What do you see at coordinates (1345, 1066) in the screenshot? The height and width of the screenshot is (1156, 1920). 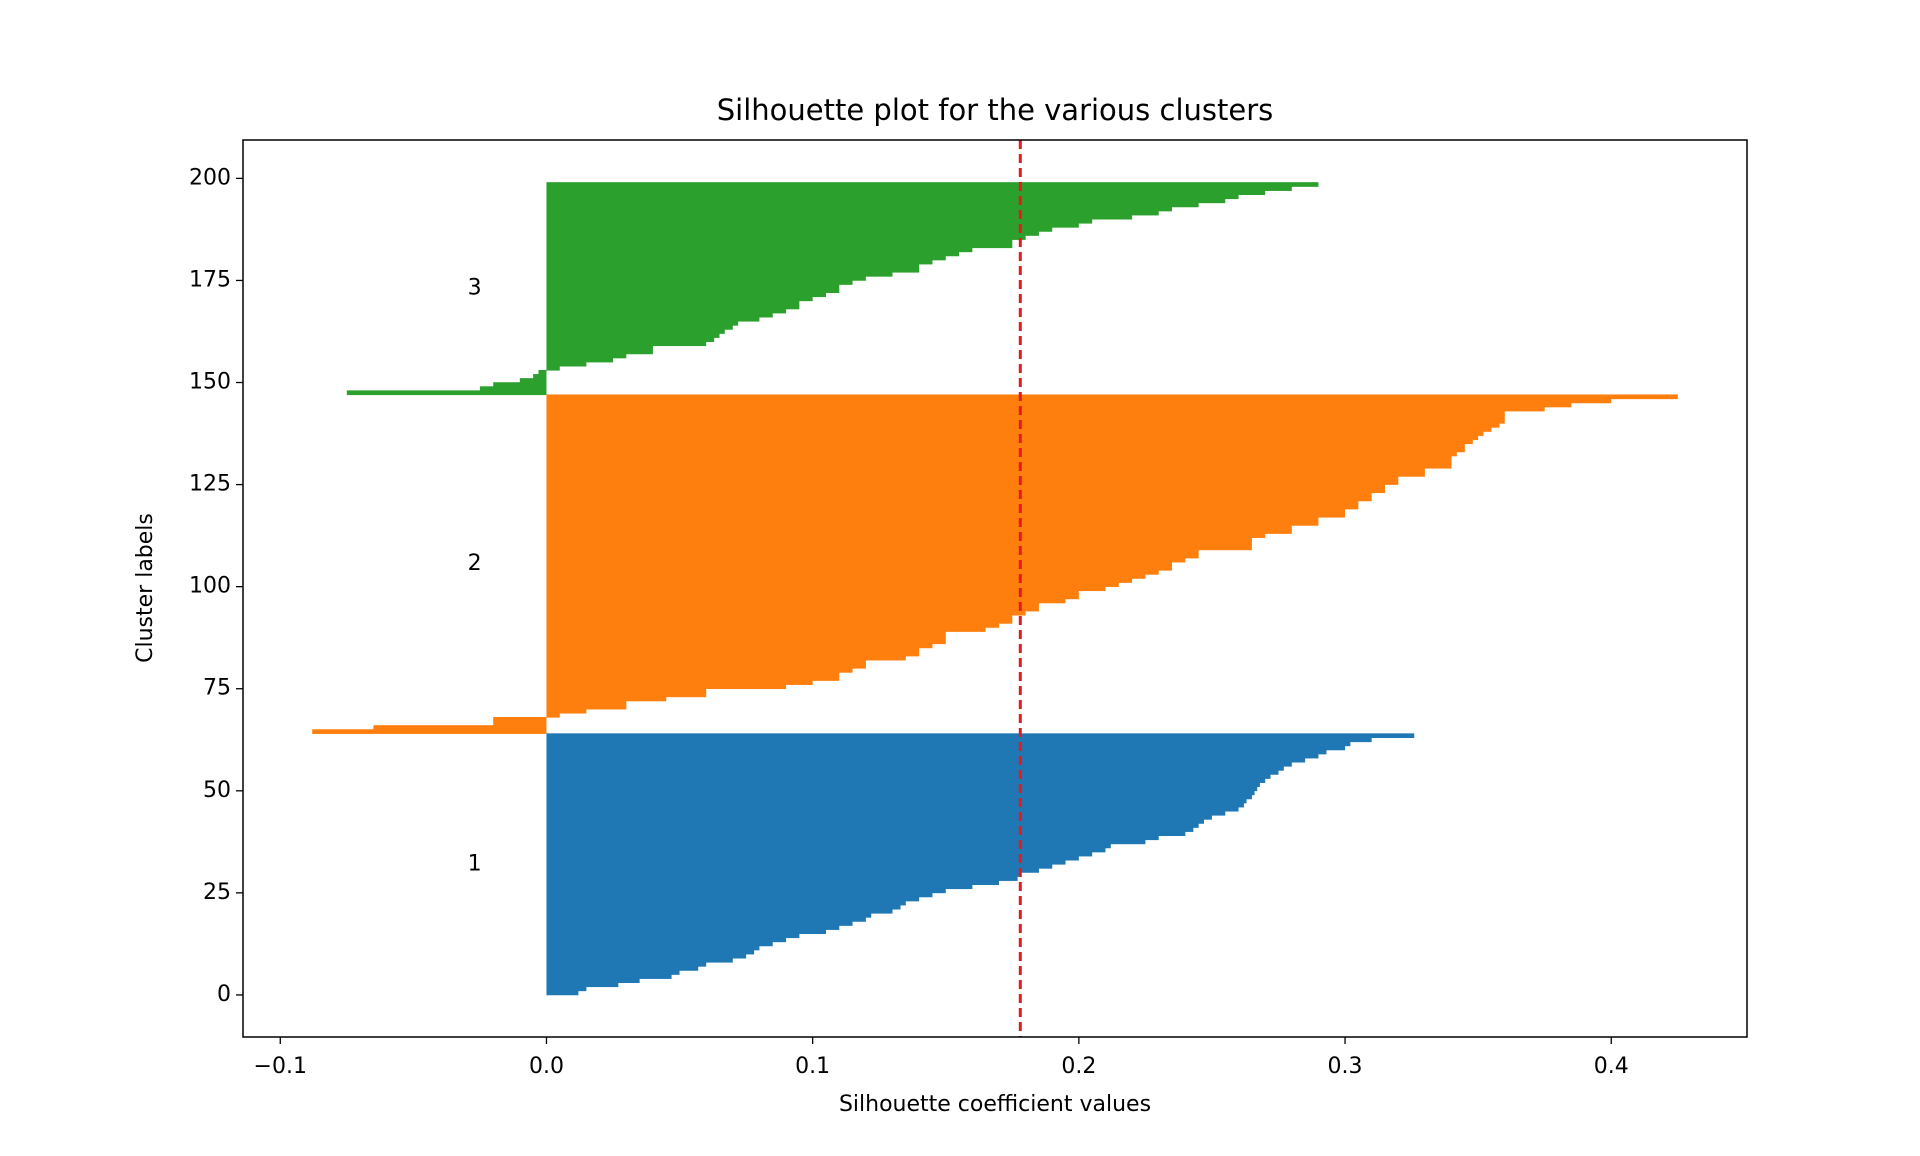 I see `x-tick-label: 0.3` at bounding box center [1345, 1066].